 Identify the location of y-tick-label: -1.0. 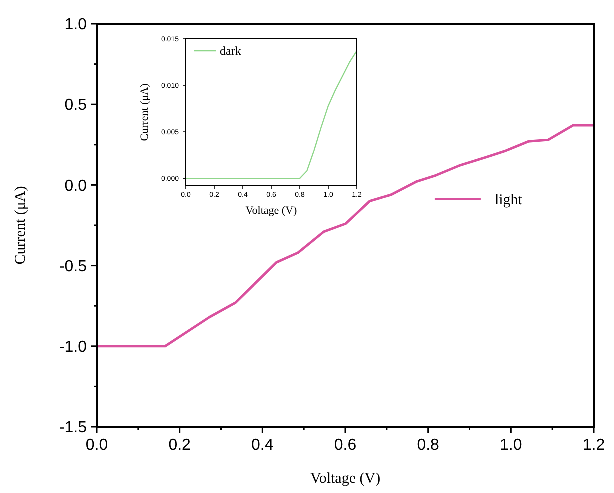
(73, 347).